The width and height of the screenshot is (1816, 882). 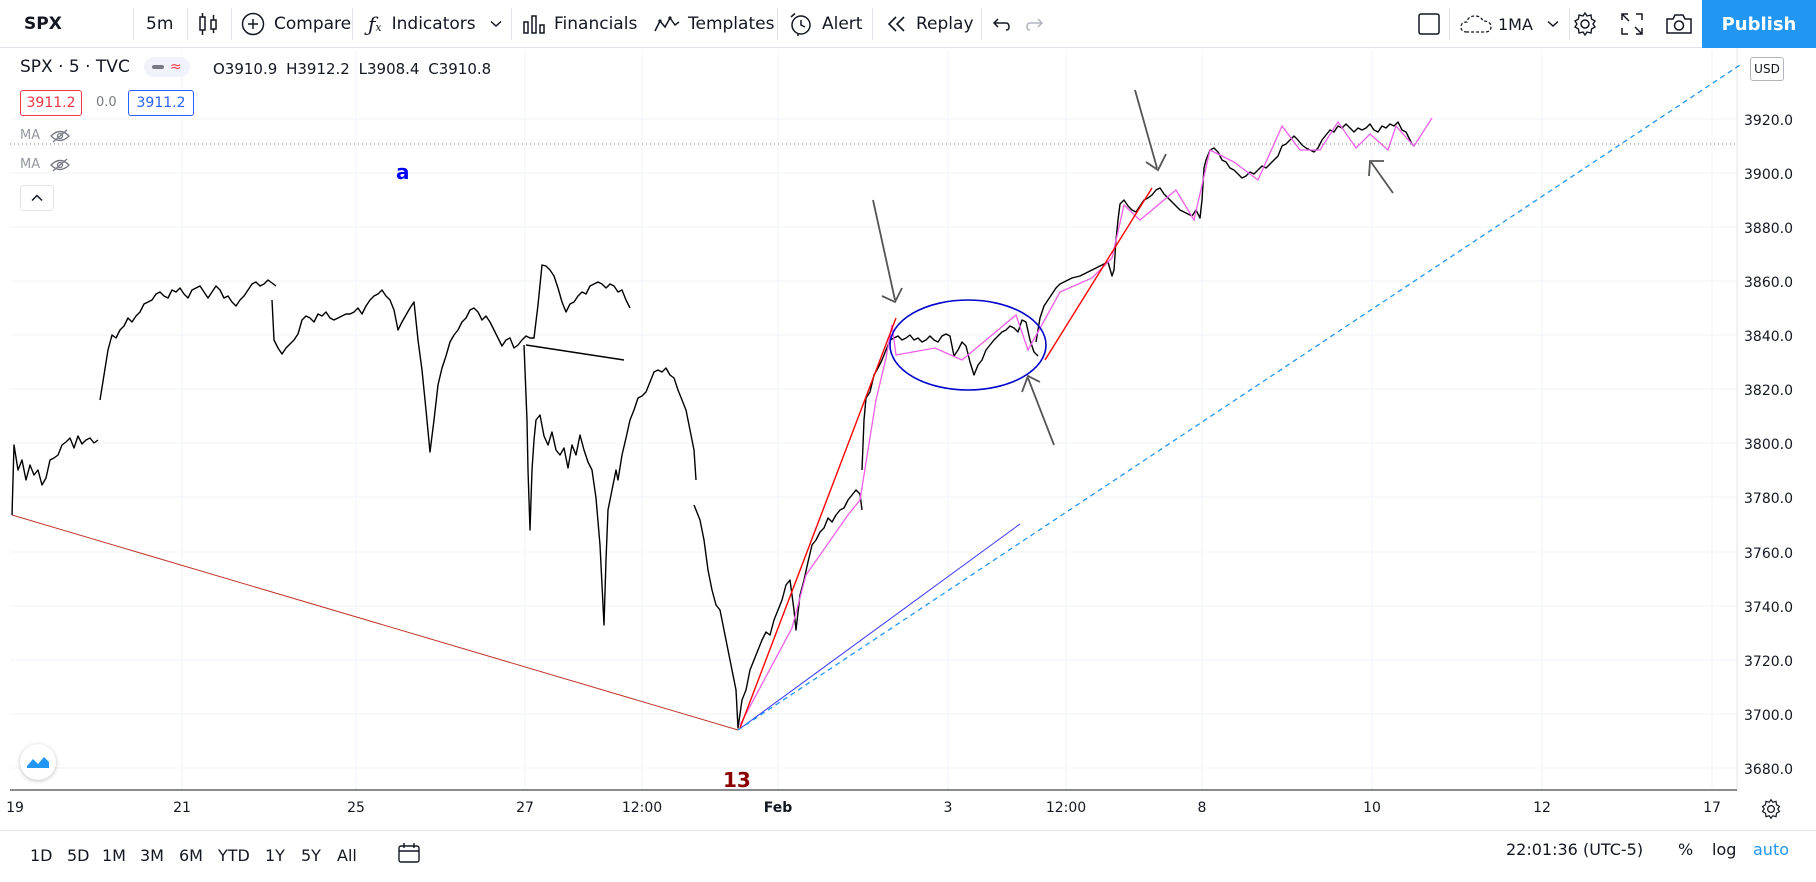 What do you see at coordinates (78, 855) in the screenshot?
I see `range-button-5d: 5D` at bounding box center [78, 855].